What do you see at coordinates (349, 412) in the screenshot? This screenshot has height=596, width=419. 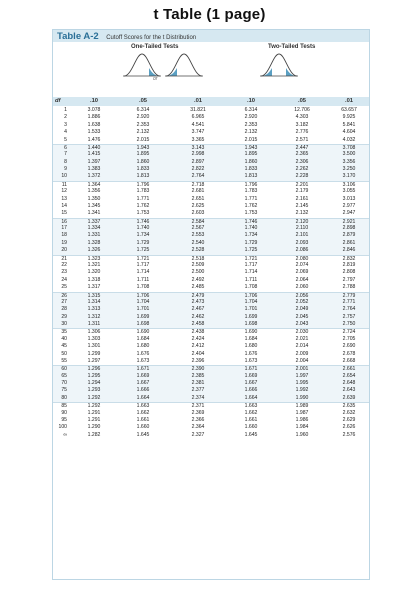 I see `value-cell: 2.632` at bounding box center [349, 412].